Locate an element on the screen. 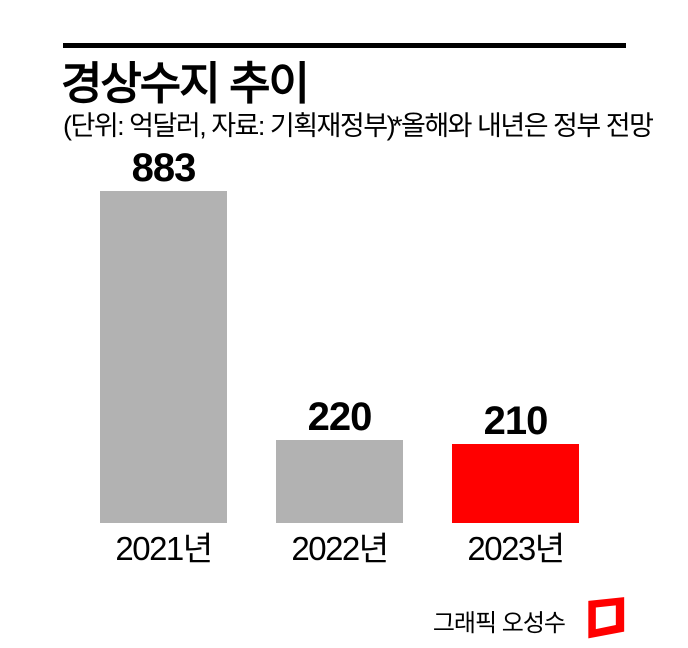 This screenshot has height=648, width=688. bar-group-2021년: 883 2021년 is located at coordinates (163, 356).